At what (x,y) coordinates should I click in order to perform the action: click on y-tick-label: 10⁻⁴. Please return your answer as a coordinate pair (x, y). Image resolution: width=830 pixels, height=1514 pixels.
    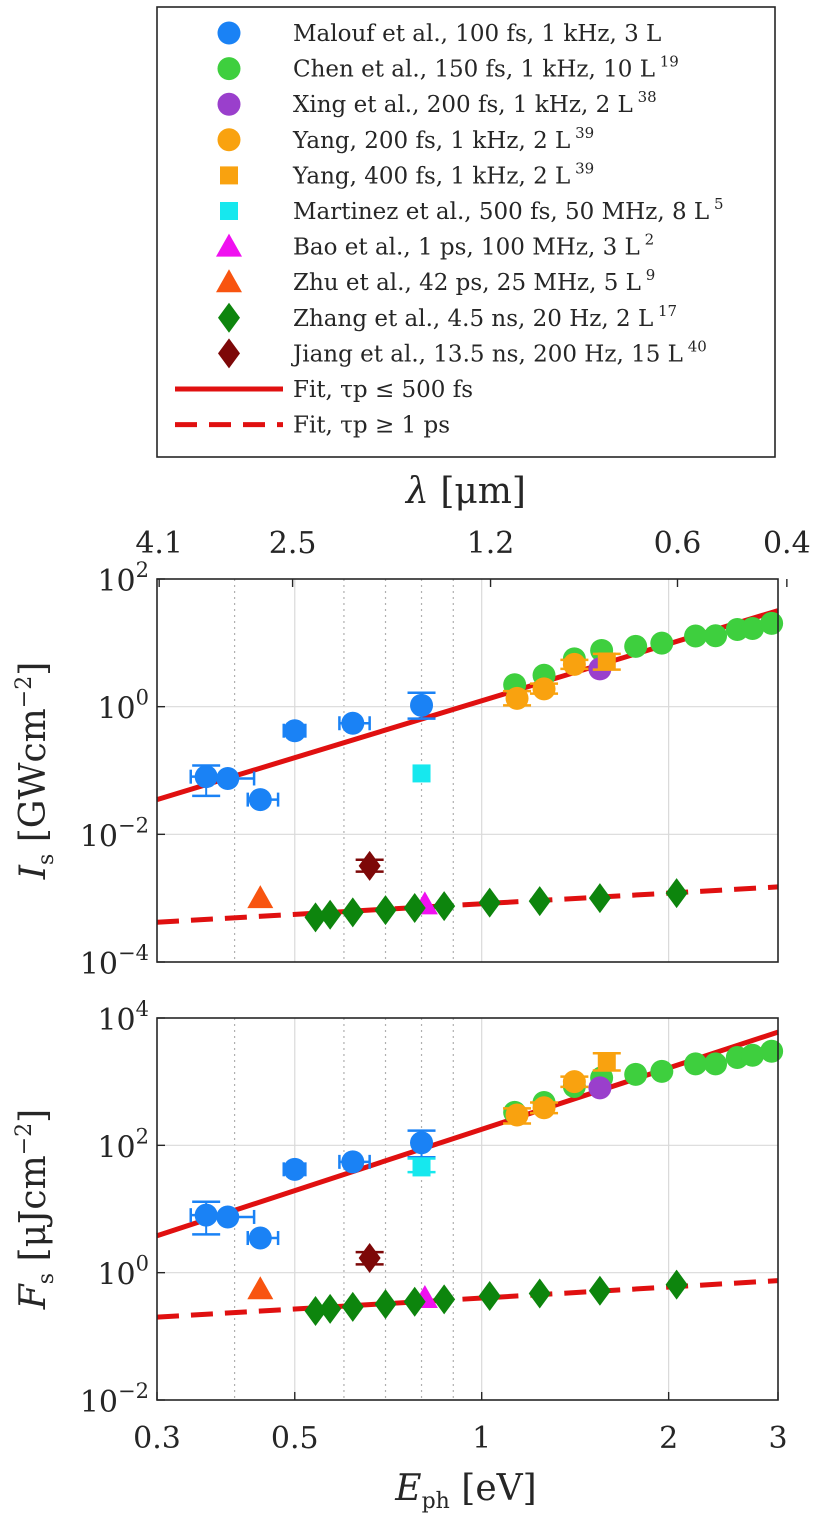
    Looking at the image, I should click on (114, 961).